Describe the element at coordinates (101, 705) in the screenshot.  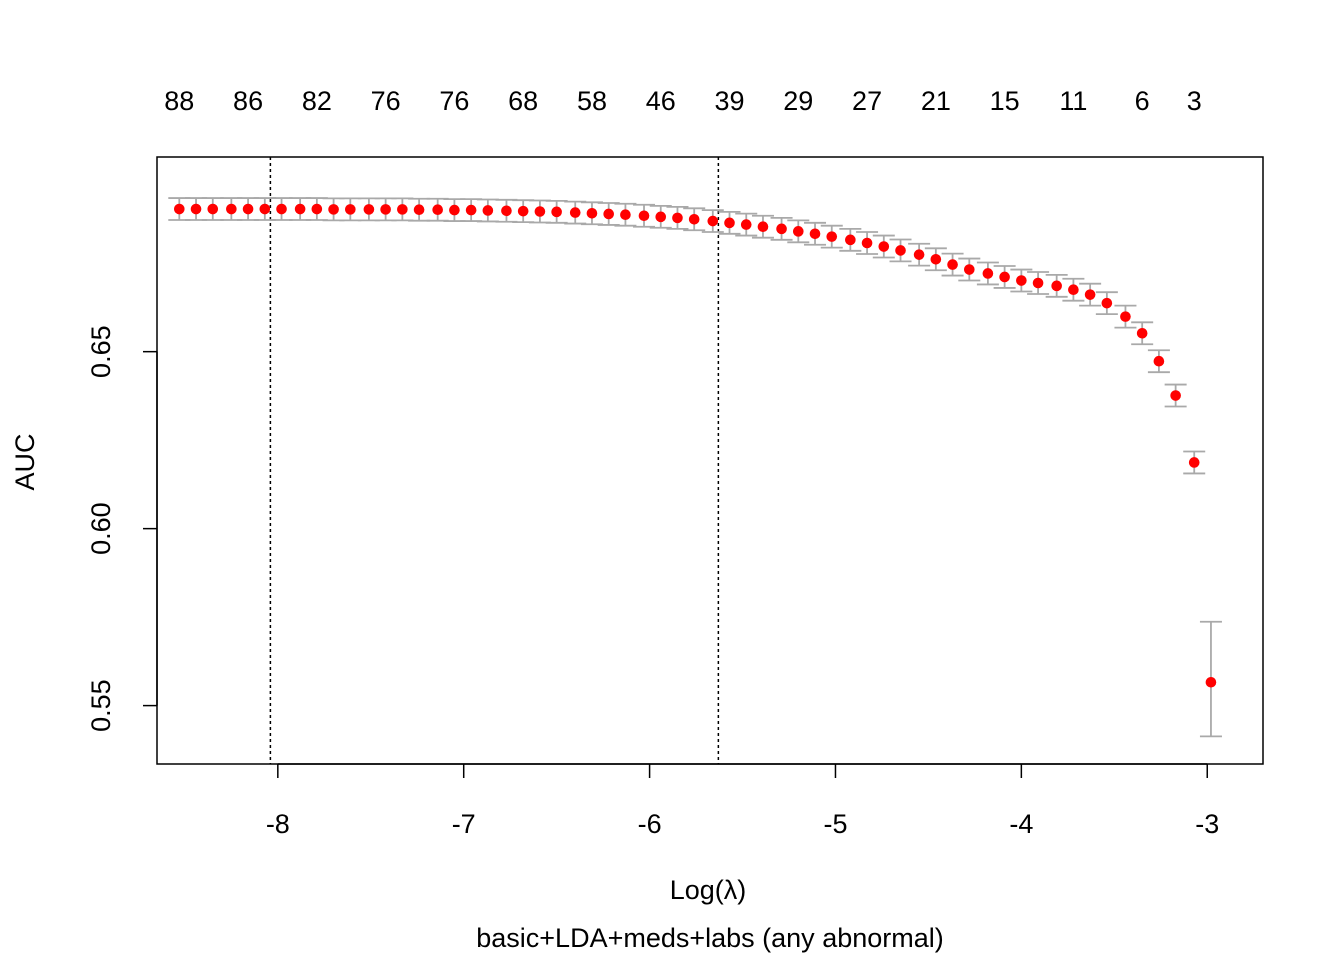
I see `y-tick-label: 0.55` at that location.